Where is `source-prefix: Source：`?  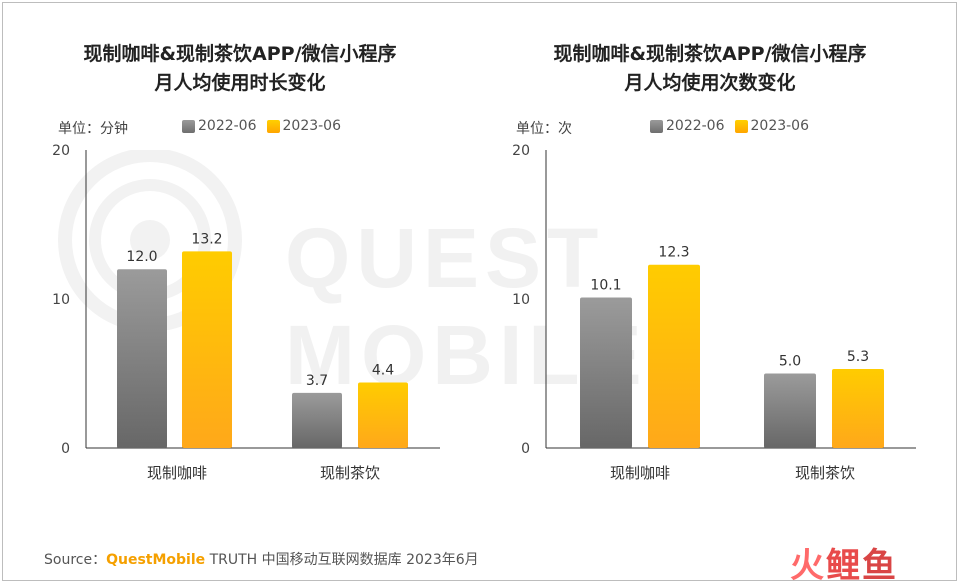
source-prefix: Source： is located at coordinates (75, 560).